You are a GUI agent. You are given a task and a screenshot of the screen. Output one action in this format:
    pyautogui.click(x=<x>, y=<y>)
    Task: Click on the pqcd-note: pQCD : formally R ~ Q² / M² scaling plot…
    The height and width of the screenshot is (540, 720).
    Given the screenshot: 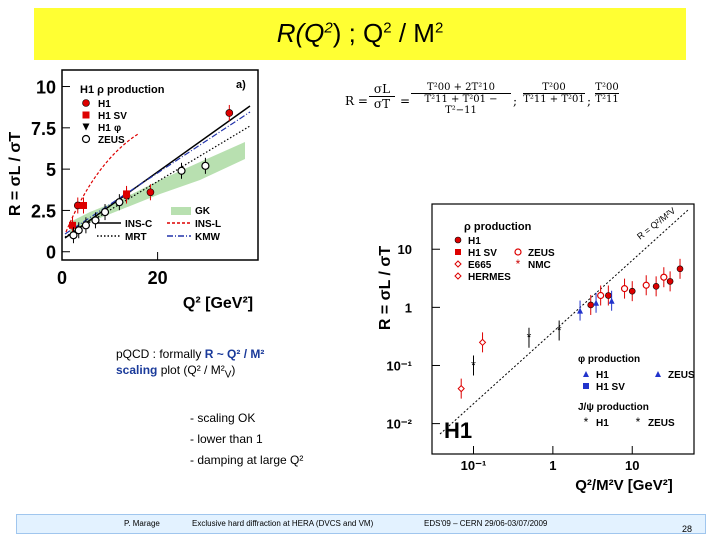 What is the action you would take?
    pyautogui.click(x=190, y=364)
    